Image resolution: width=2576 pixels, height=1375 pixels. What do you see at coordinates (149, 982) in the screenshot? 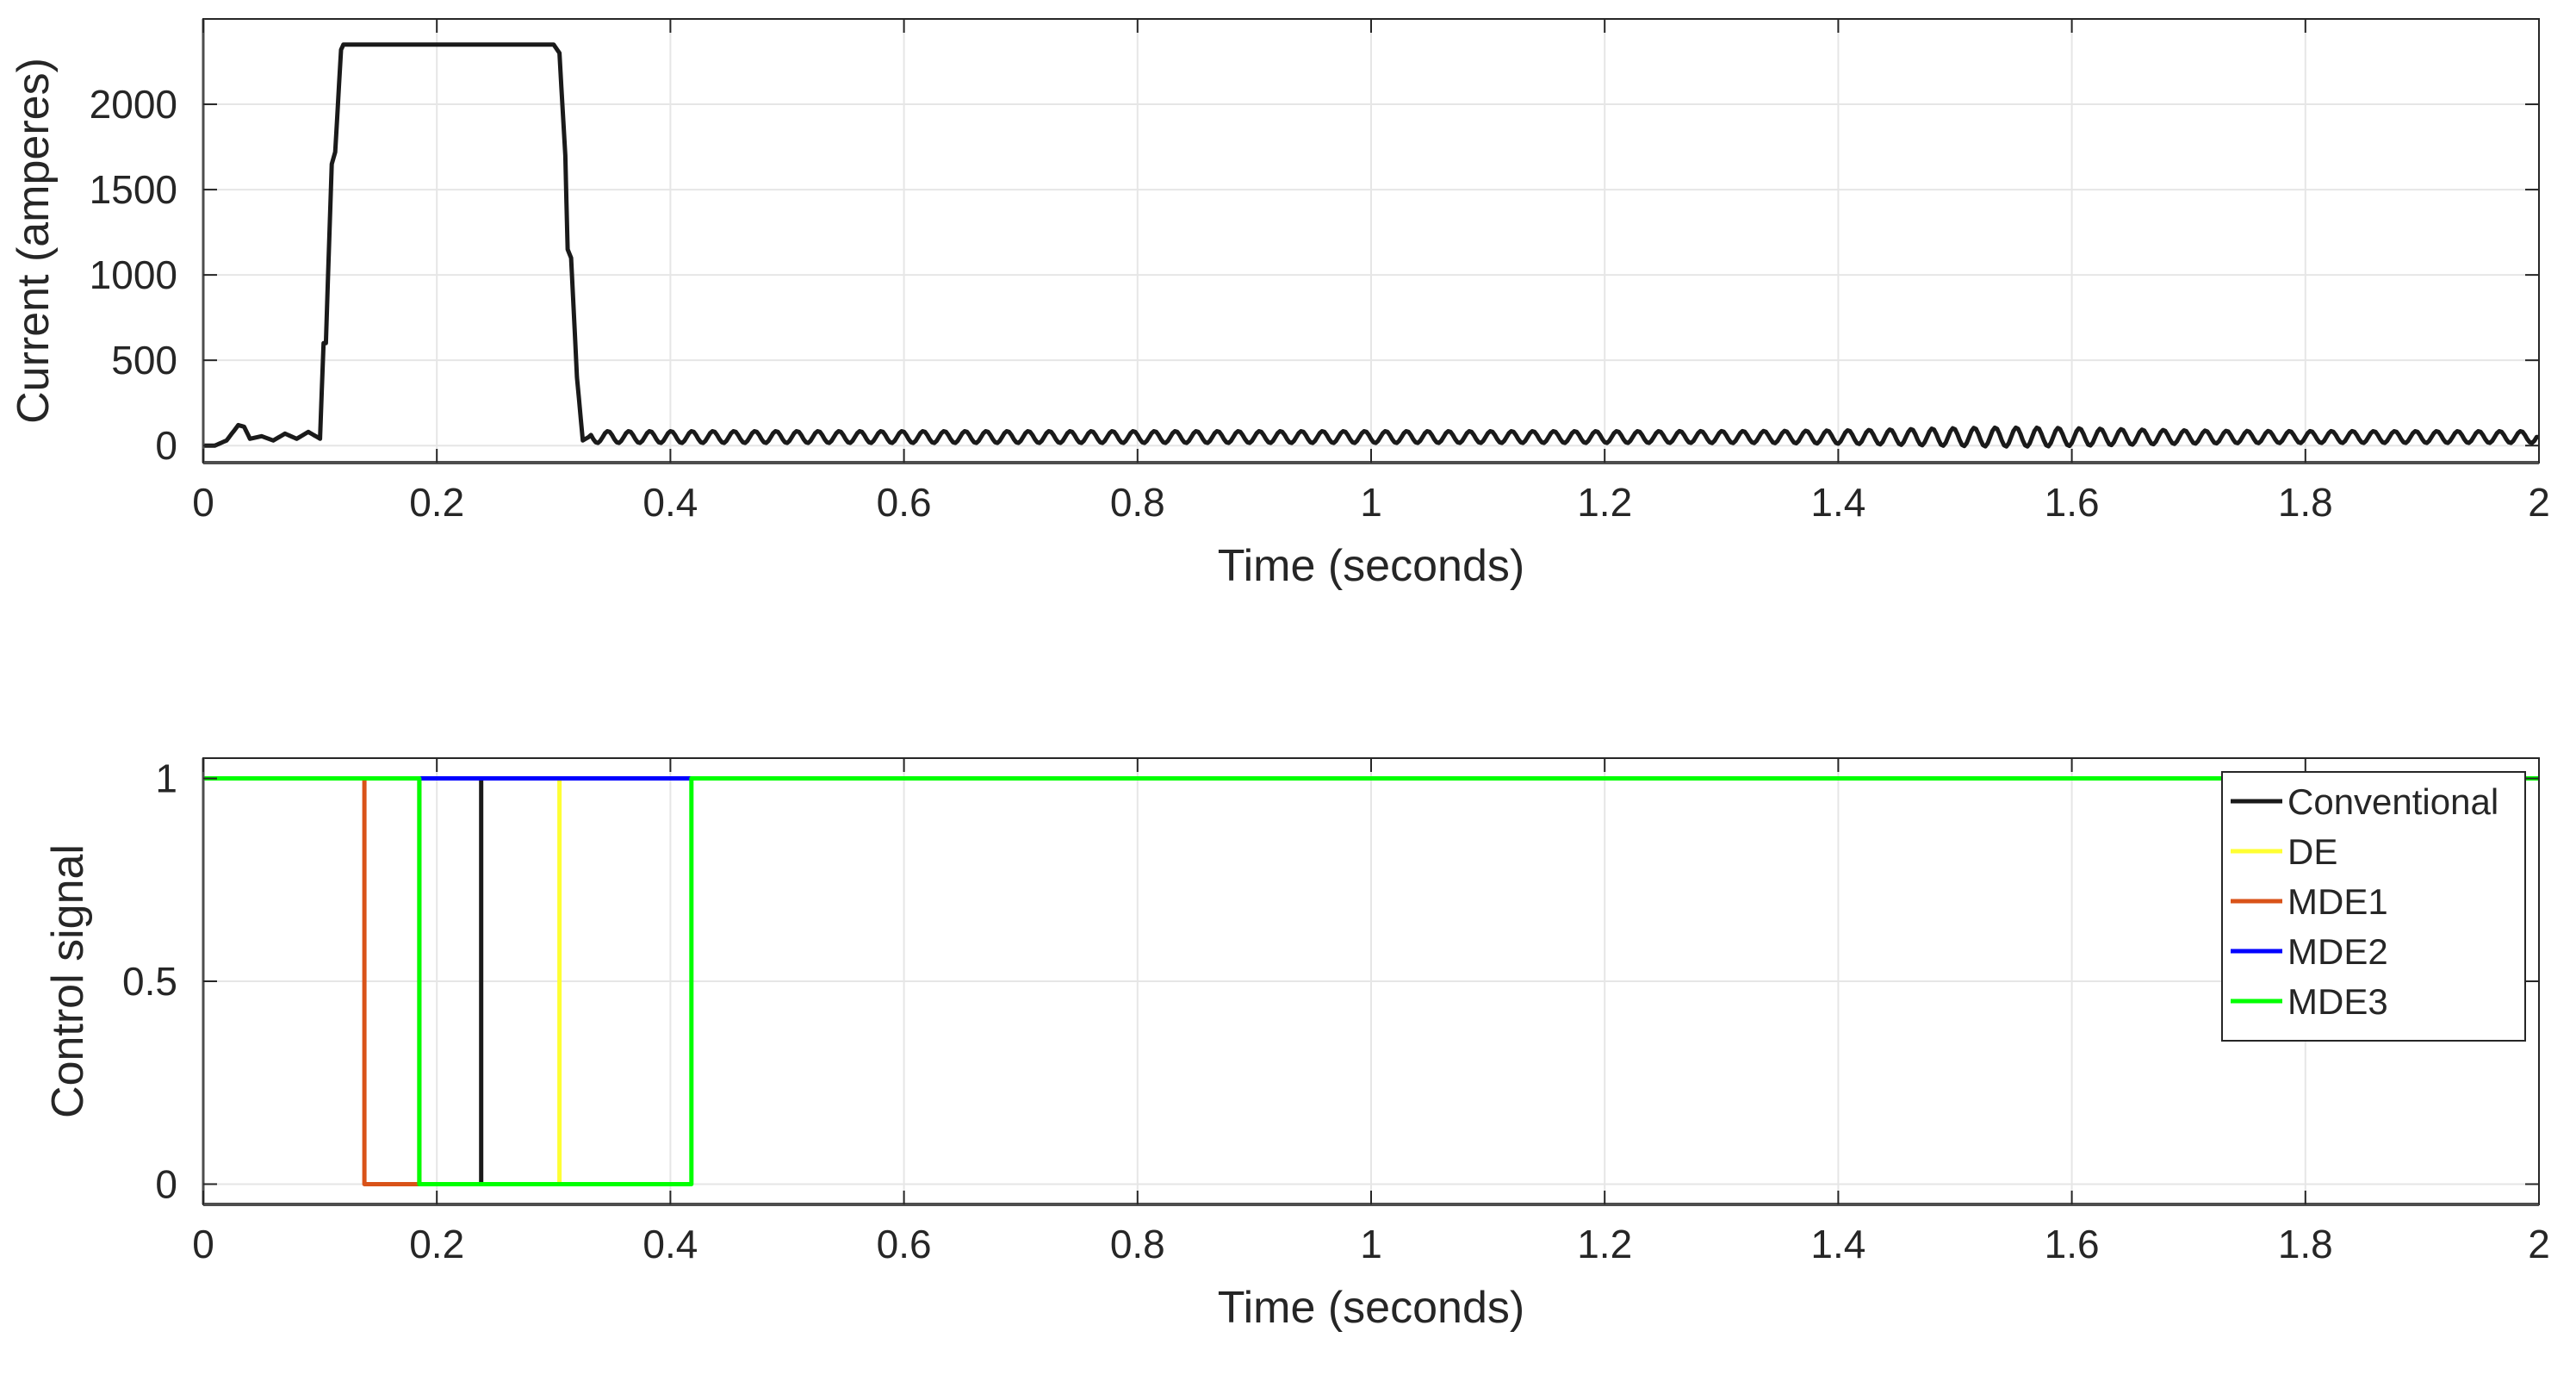
I see `y-tick-label: 0.5` at bounding box center [149, 982].